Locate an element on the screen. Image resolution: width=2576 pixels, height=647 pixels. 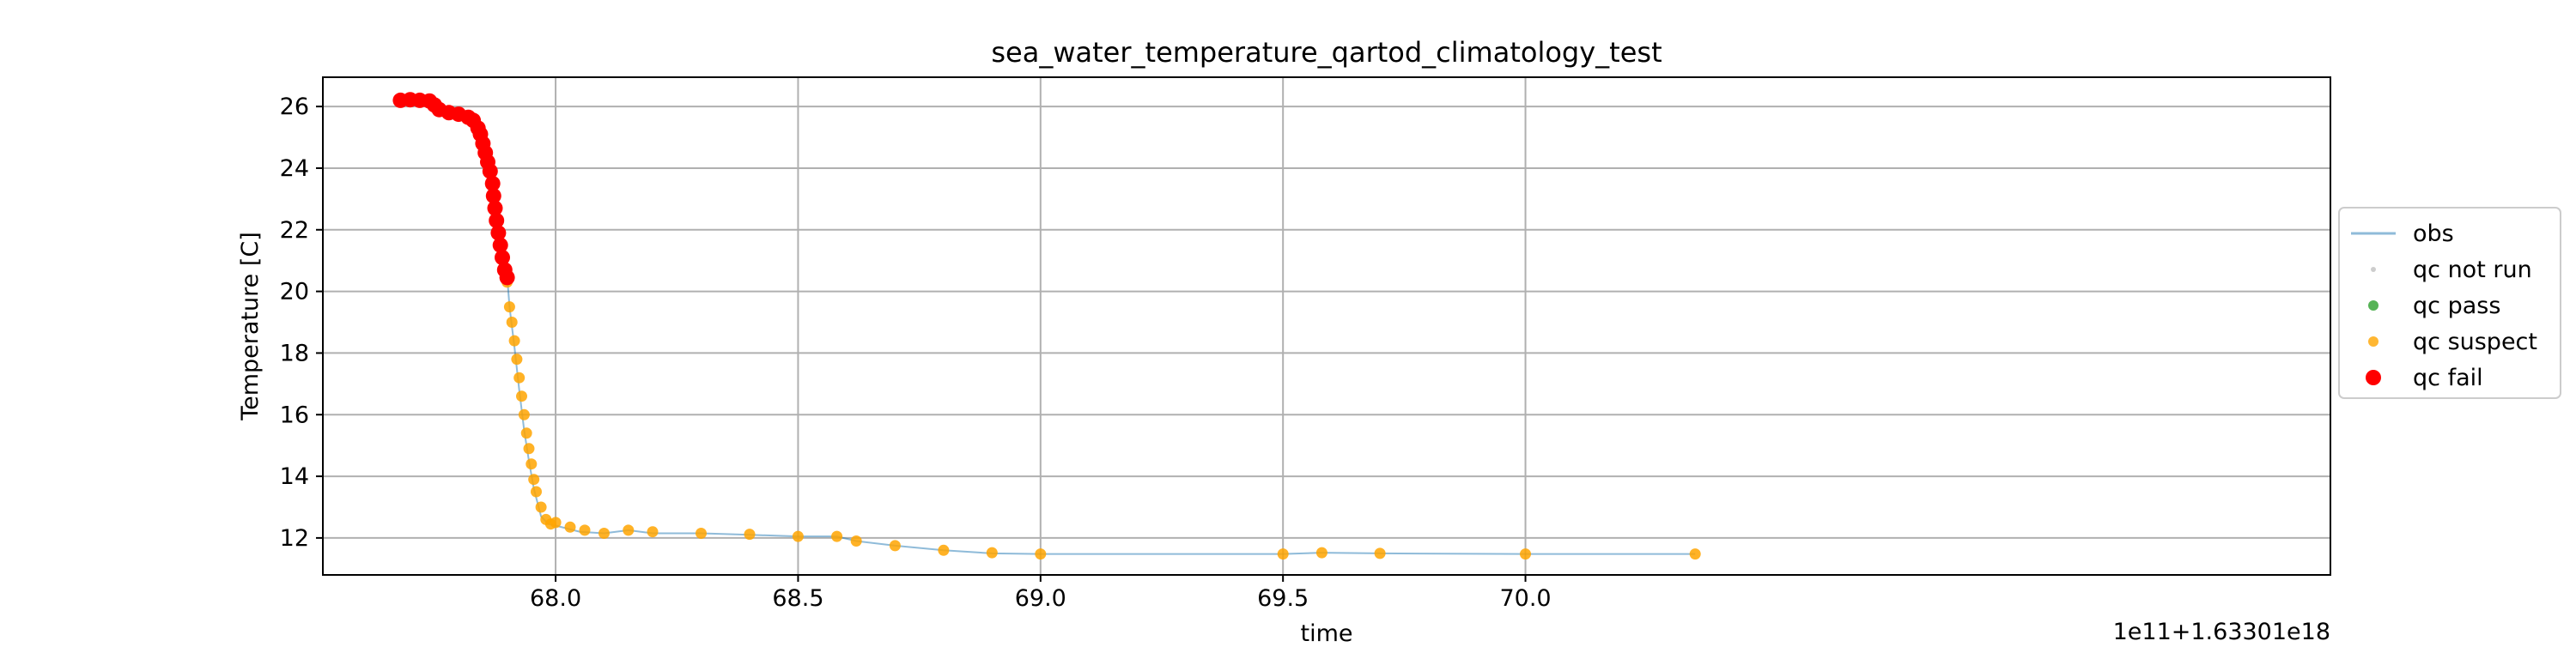
legend-label-qc-not-run: qc not run is located at coordinates (2472, 270).